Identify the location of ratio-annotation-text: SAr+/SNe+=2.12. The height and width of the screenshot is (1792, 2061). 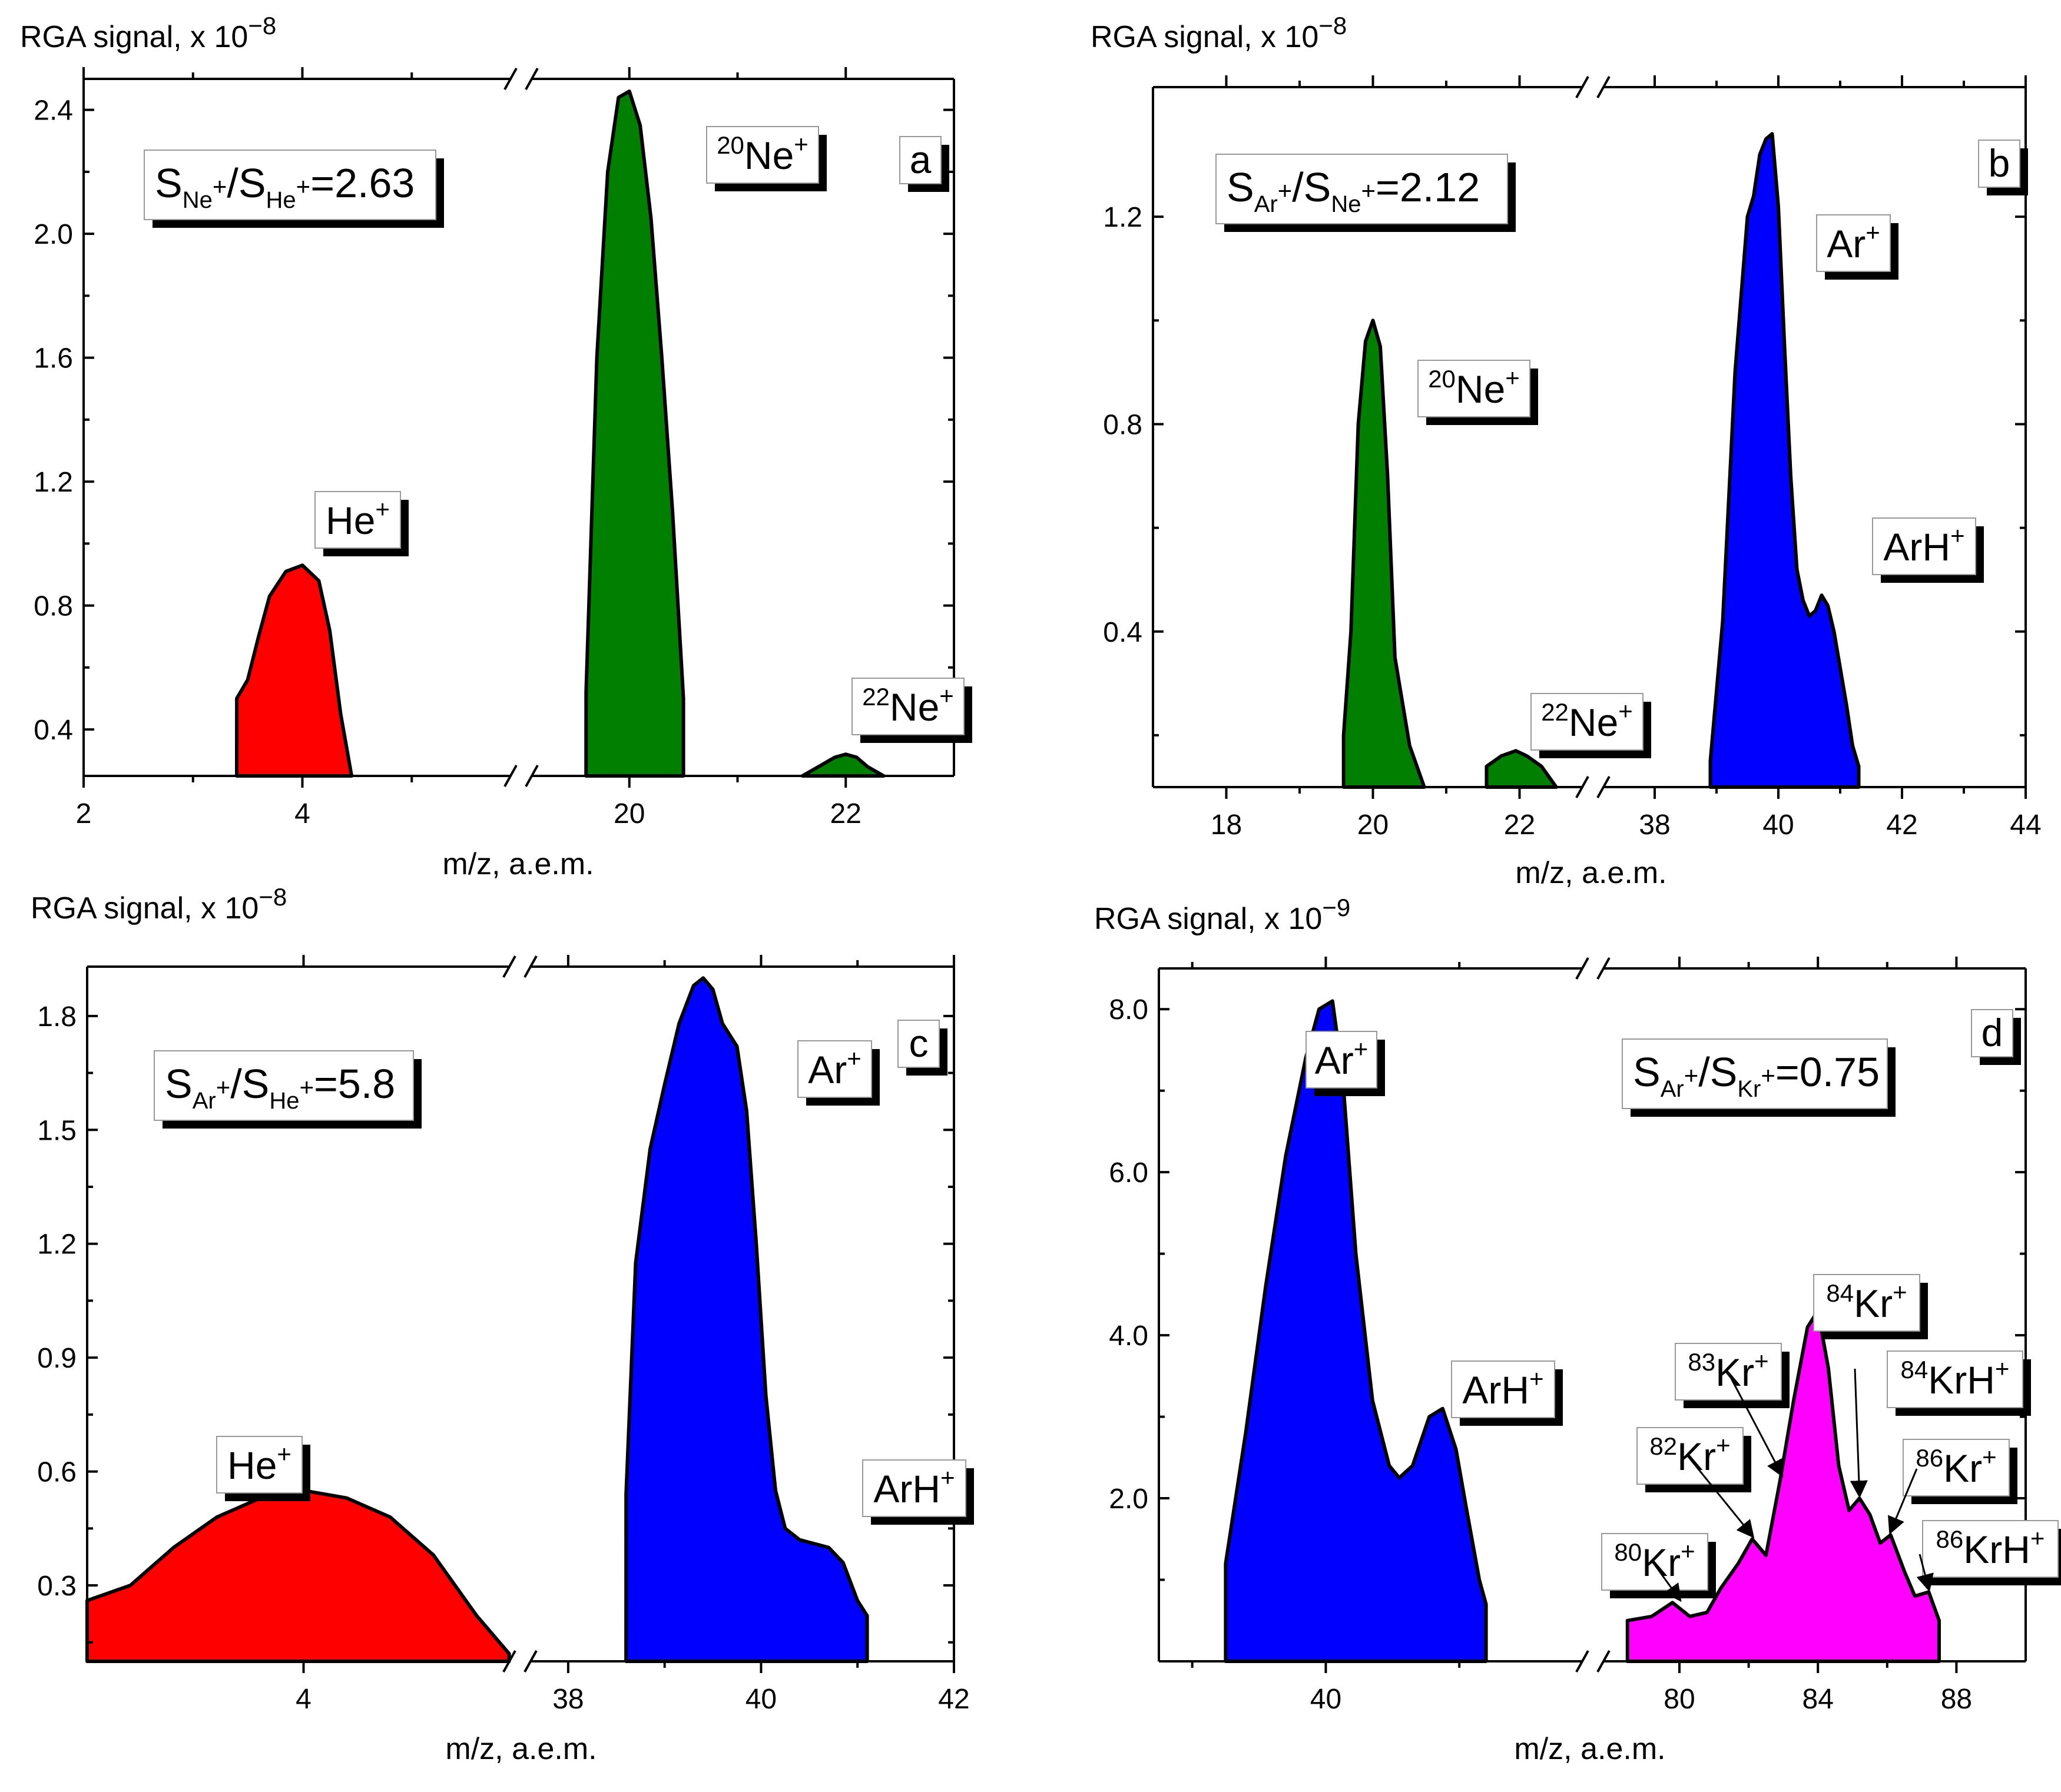
(1353, 190).